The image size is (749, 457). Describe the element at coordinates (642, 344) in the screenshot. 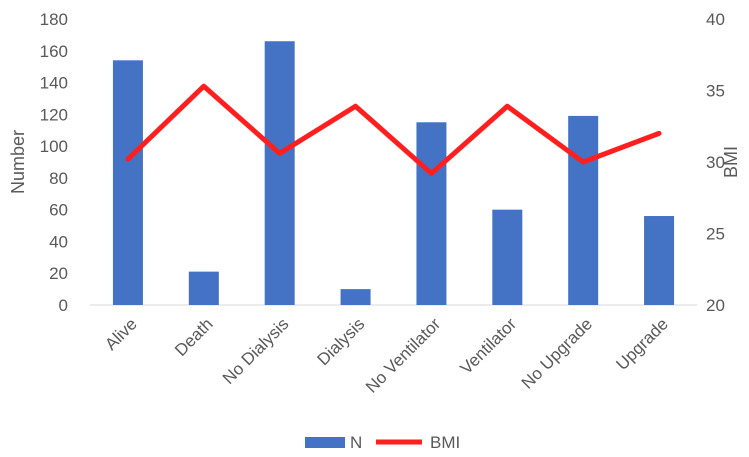

I see `x-tick-label: Upgrade` at that location.